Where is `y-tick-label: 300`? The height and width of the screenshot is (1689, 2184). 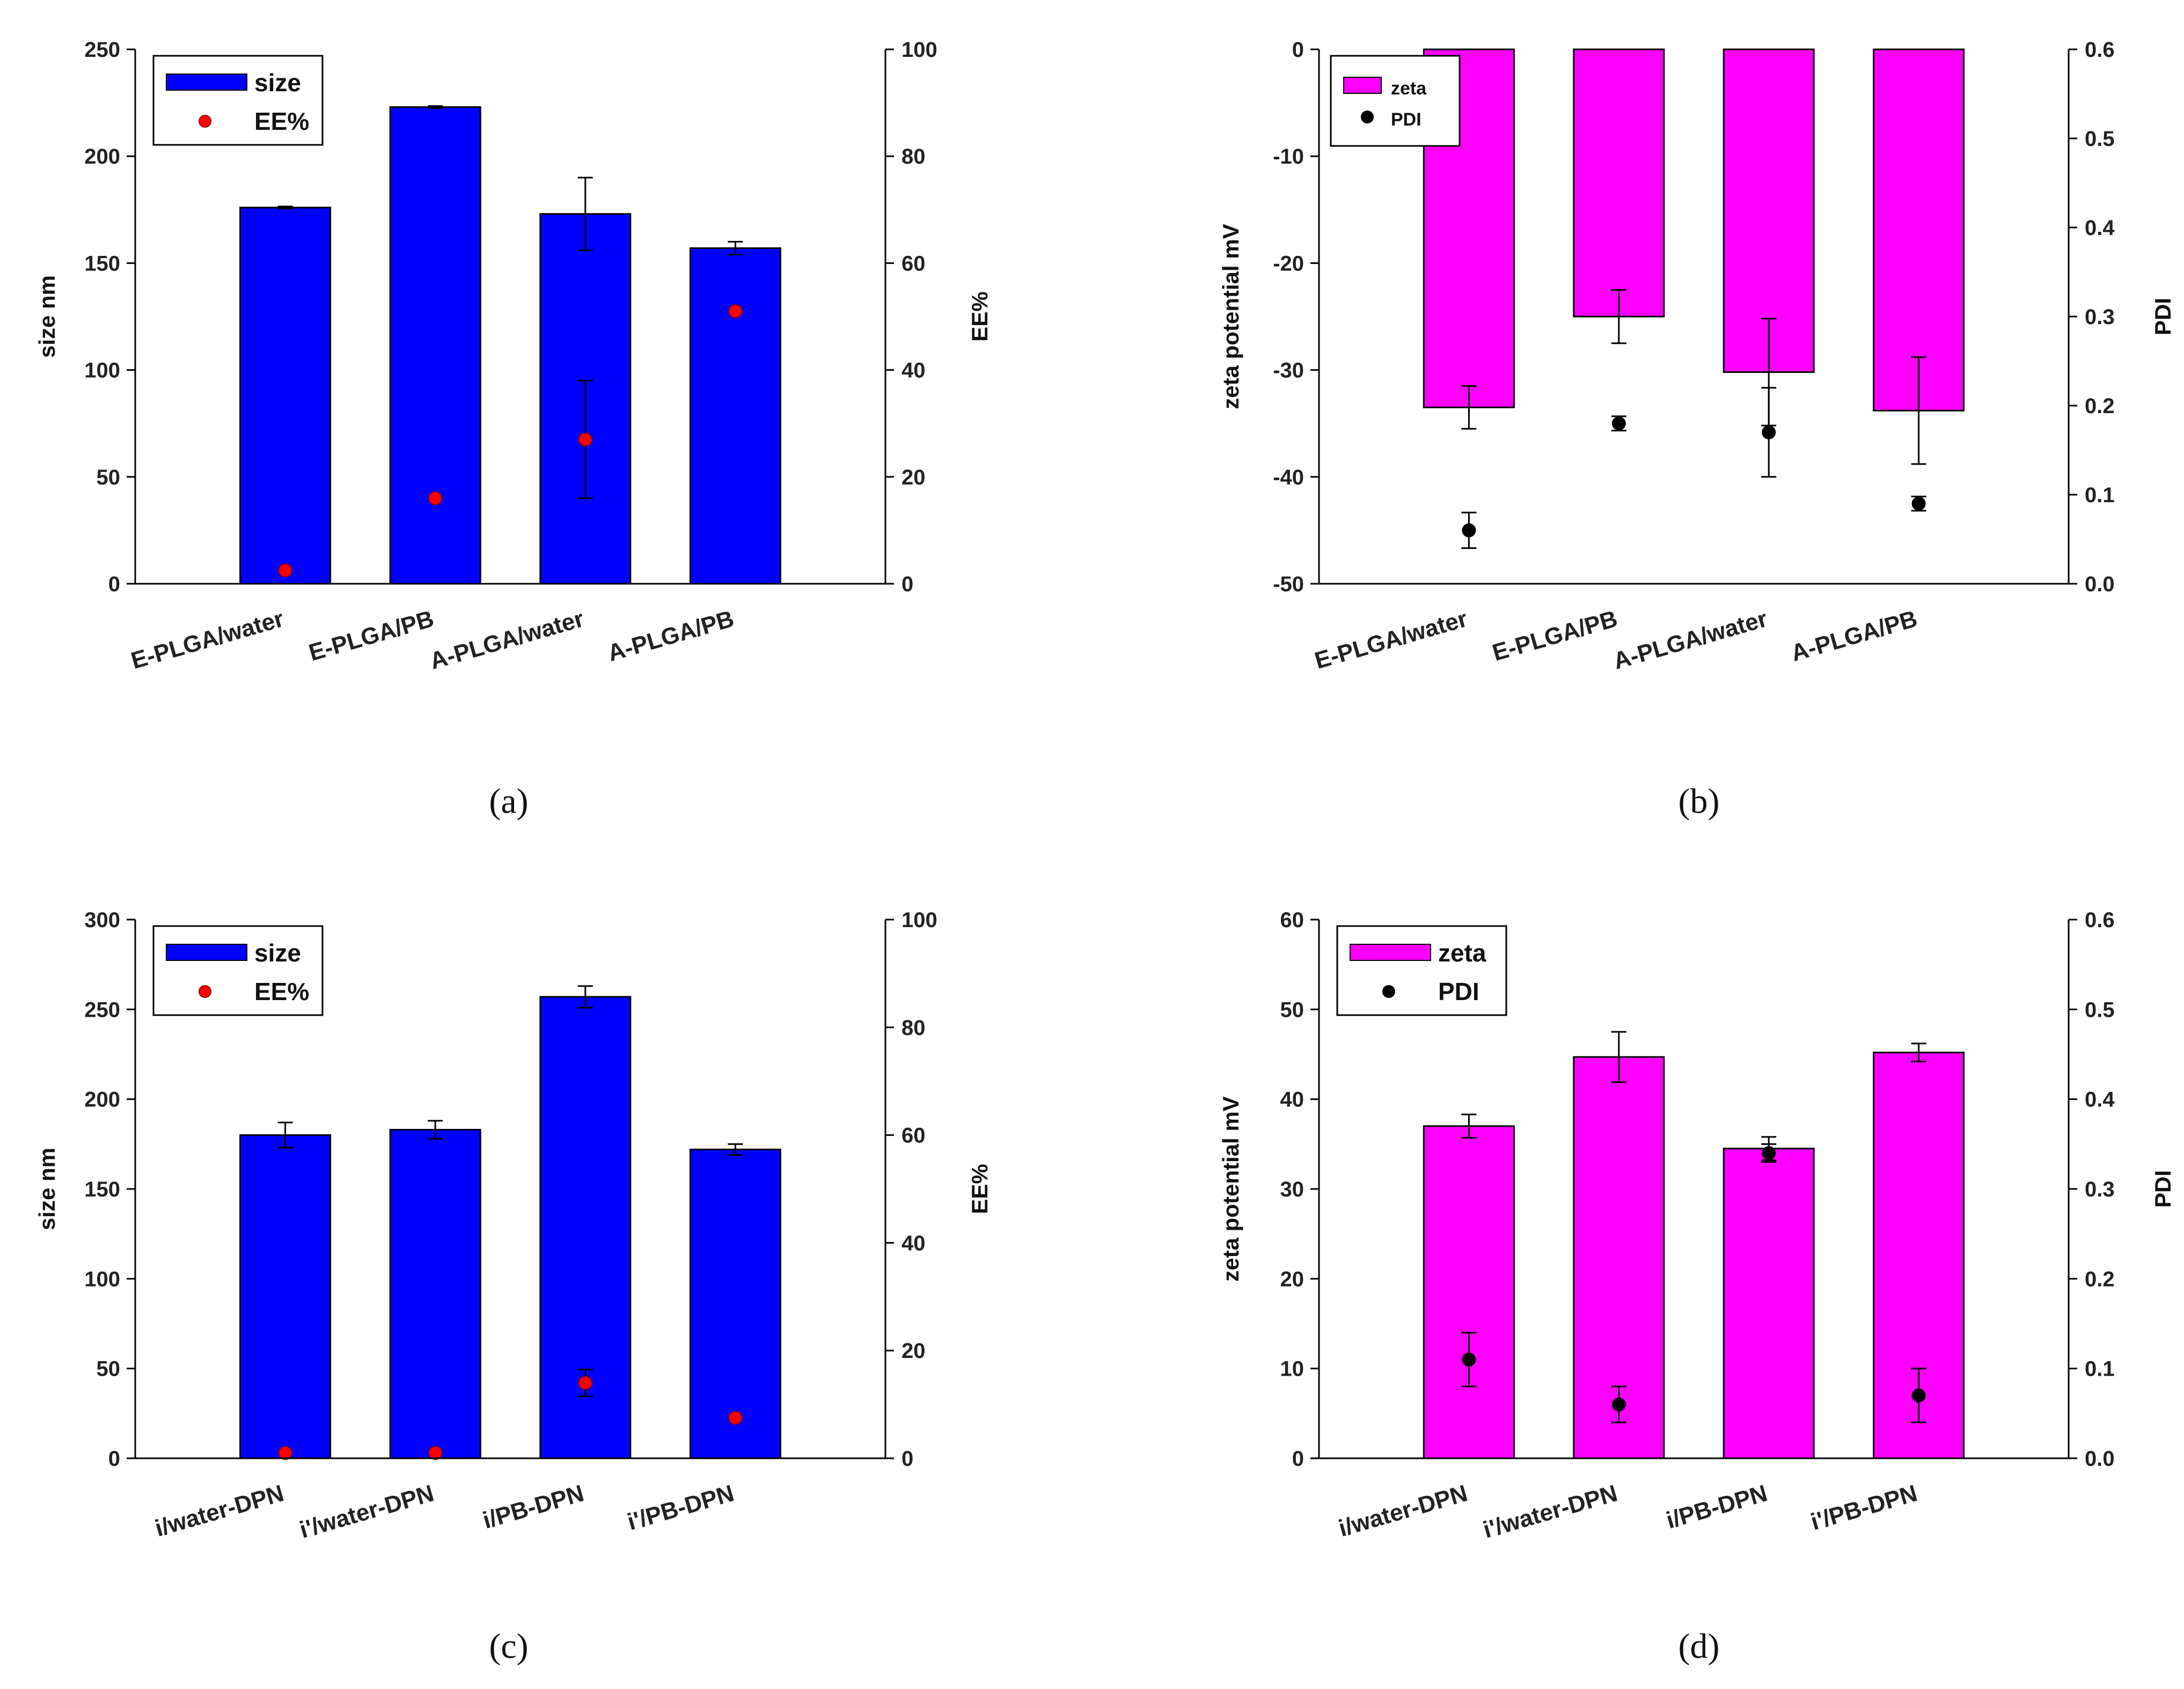 y-tick-label: 300 is located at coordinates (102, 920).